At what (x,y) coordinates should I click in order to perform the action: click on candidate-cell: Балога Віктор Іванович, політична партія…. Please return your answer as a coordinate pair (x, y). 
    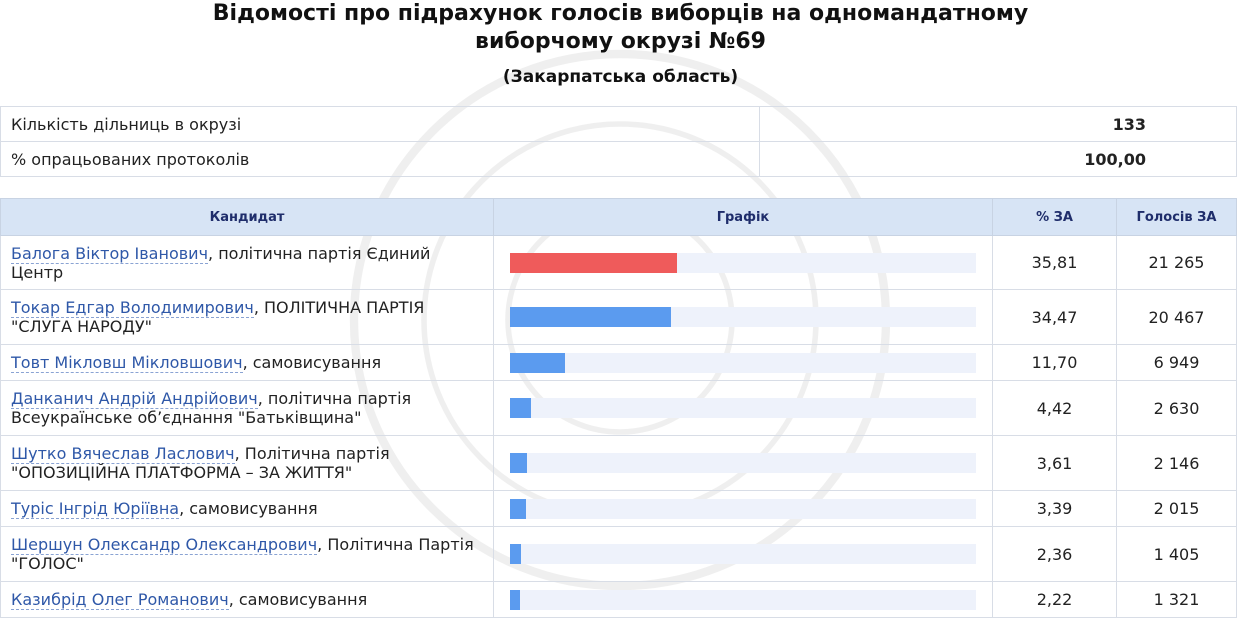
    Looking at the image, I should click on (247, 262).